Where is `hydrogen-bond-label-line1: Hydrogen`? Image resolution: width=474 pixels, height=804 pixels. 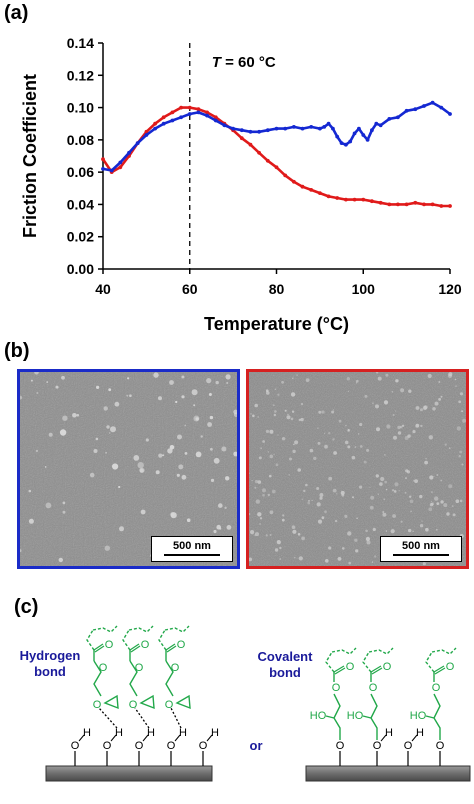 hydrogen-bond-label-line1: Hydrogen is located at coordinates (50, 655).